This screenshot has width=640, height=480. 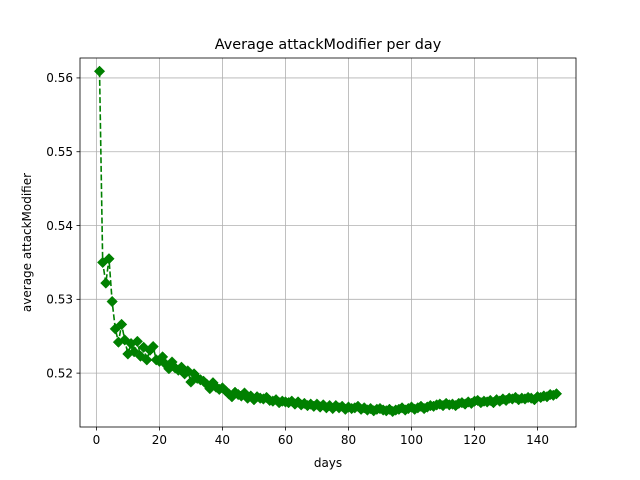 What do you see at coordinates (222, 440) in the screenshot?
I see `x-tick-label: 40` at bounding box center [222, 440].